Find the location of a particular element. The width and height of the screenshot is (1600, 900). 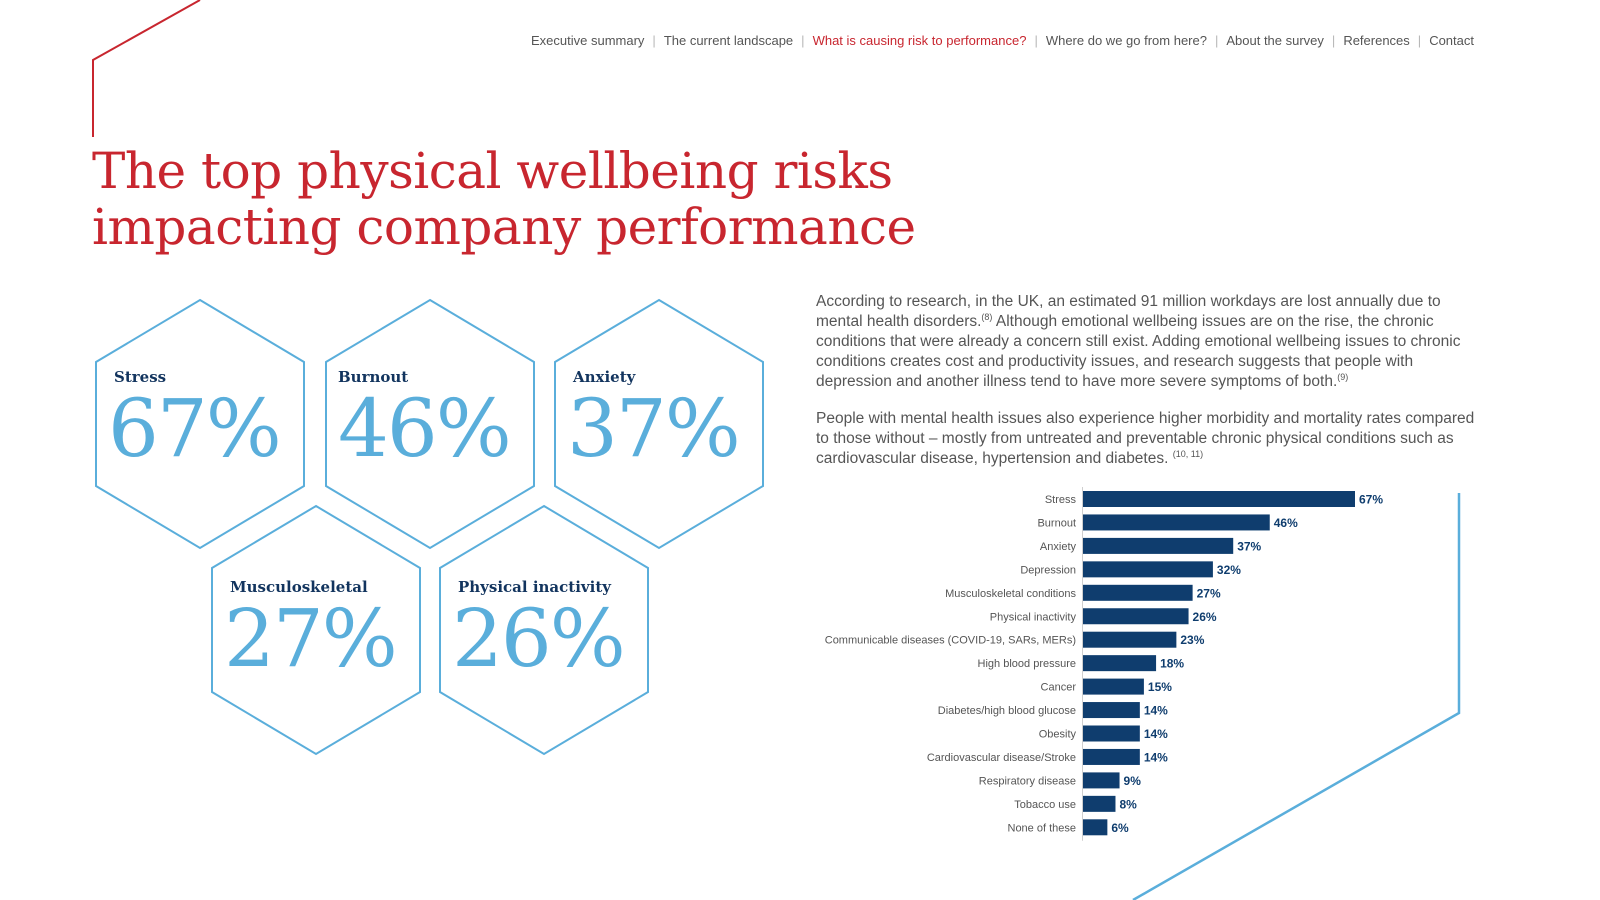

bar-category-label: Anxiety is located at coordinates (1058, 547).